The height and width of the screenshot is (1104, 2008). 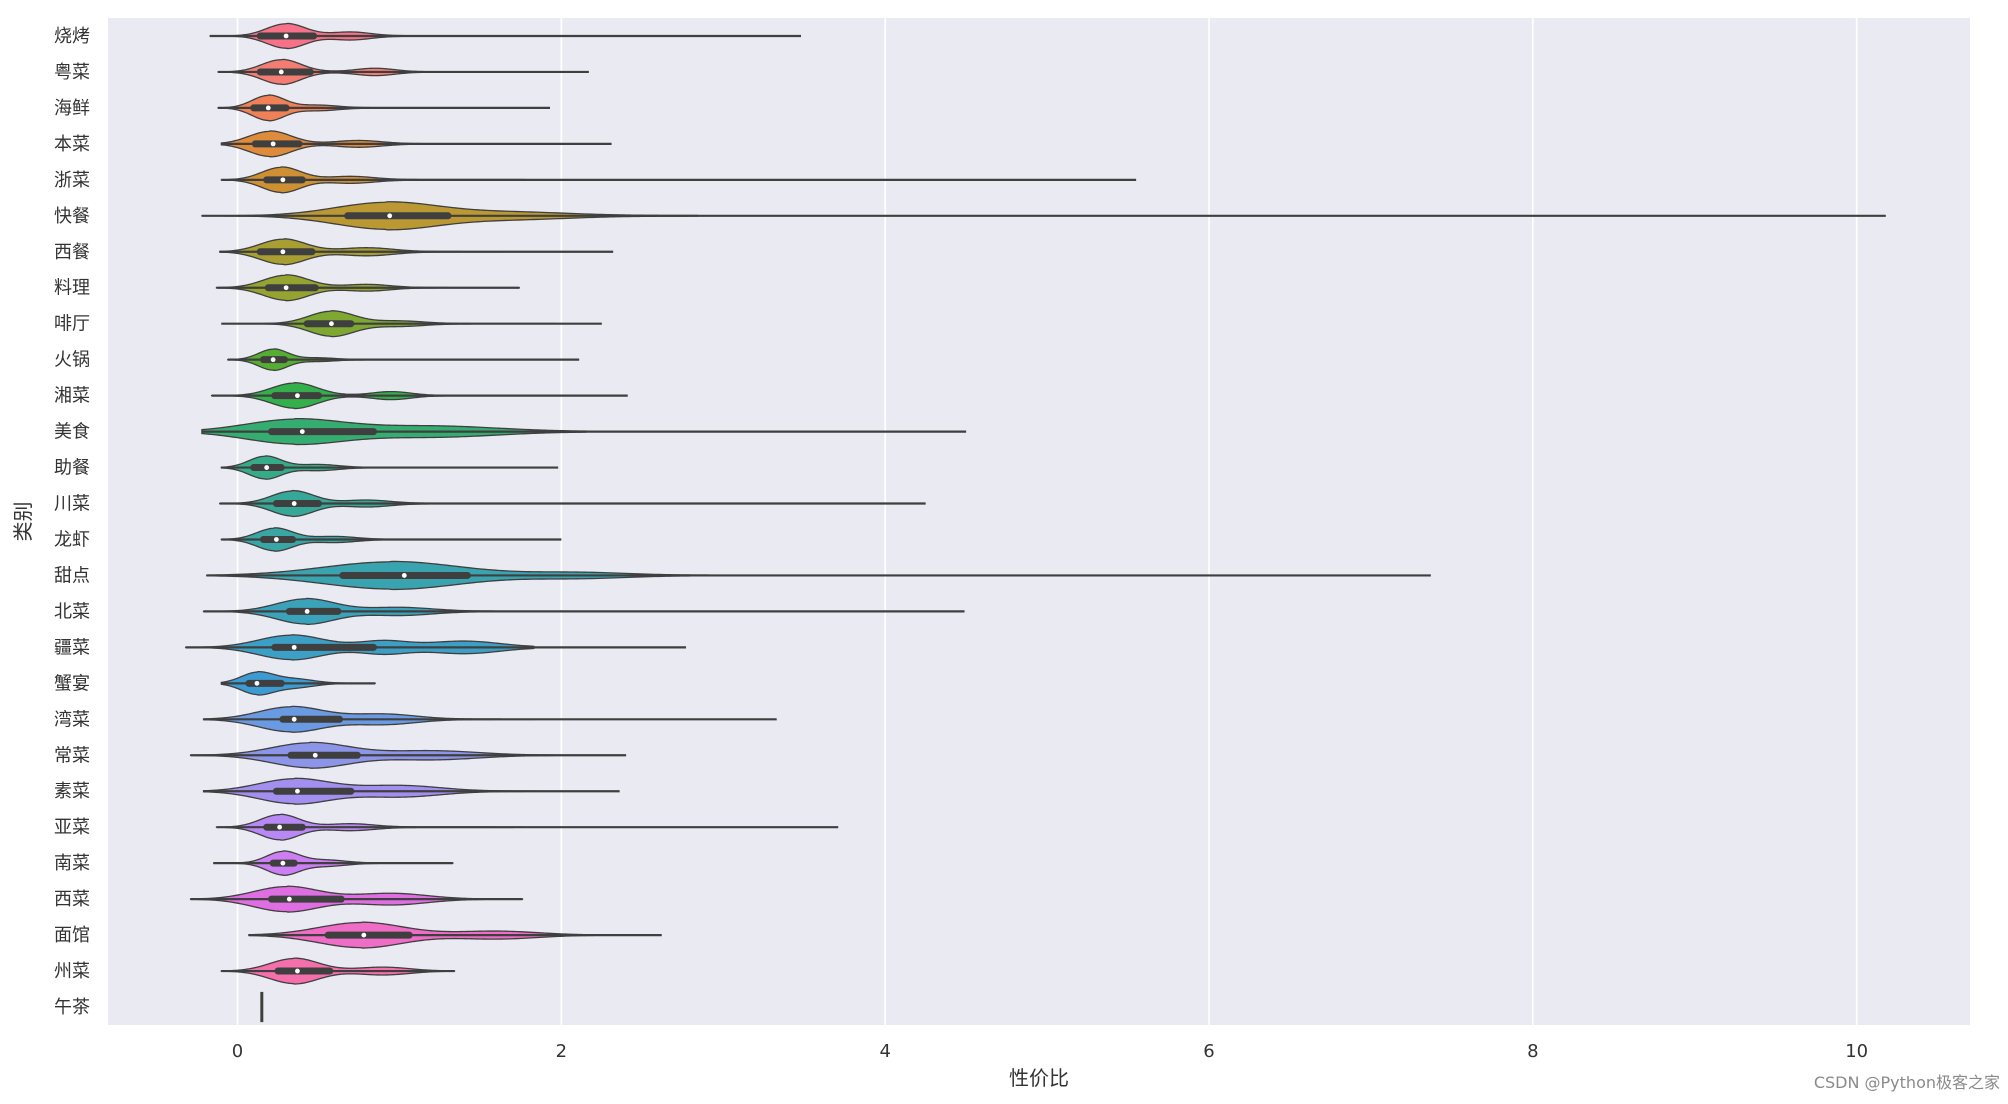 What do you see at coordinates (884, 1051) in the screenshot?
I see `x-tick-label: 4` at bounding box center [884, 1051].